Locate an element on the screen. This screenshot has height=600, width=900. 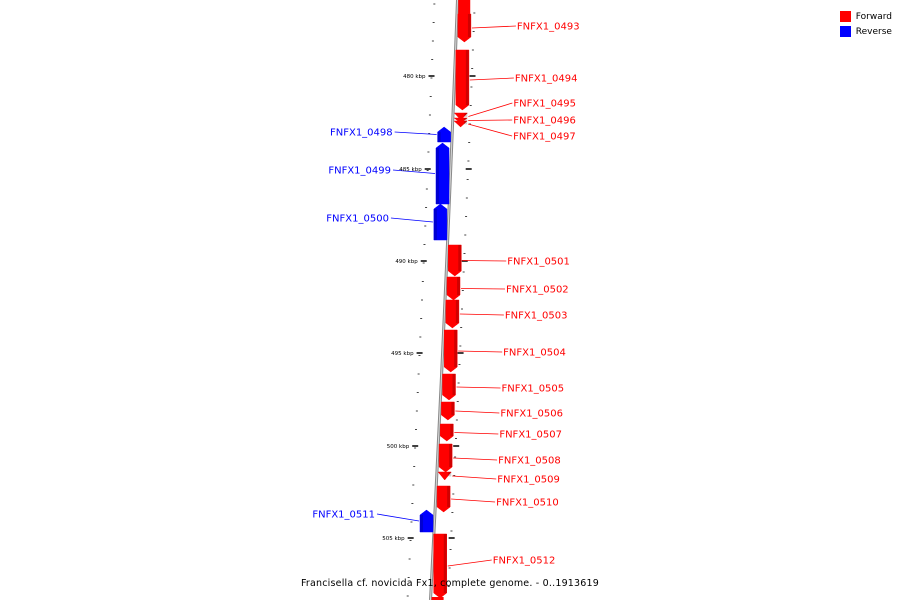
scale-ticks is located at coordinates (441, 300).